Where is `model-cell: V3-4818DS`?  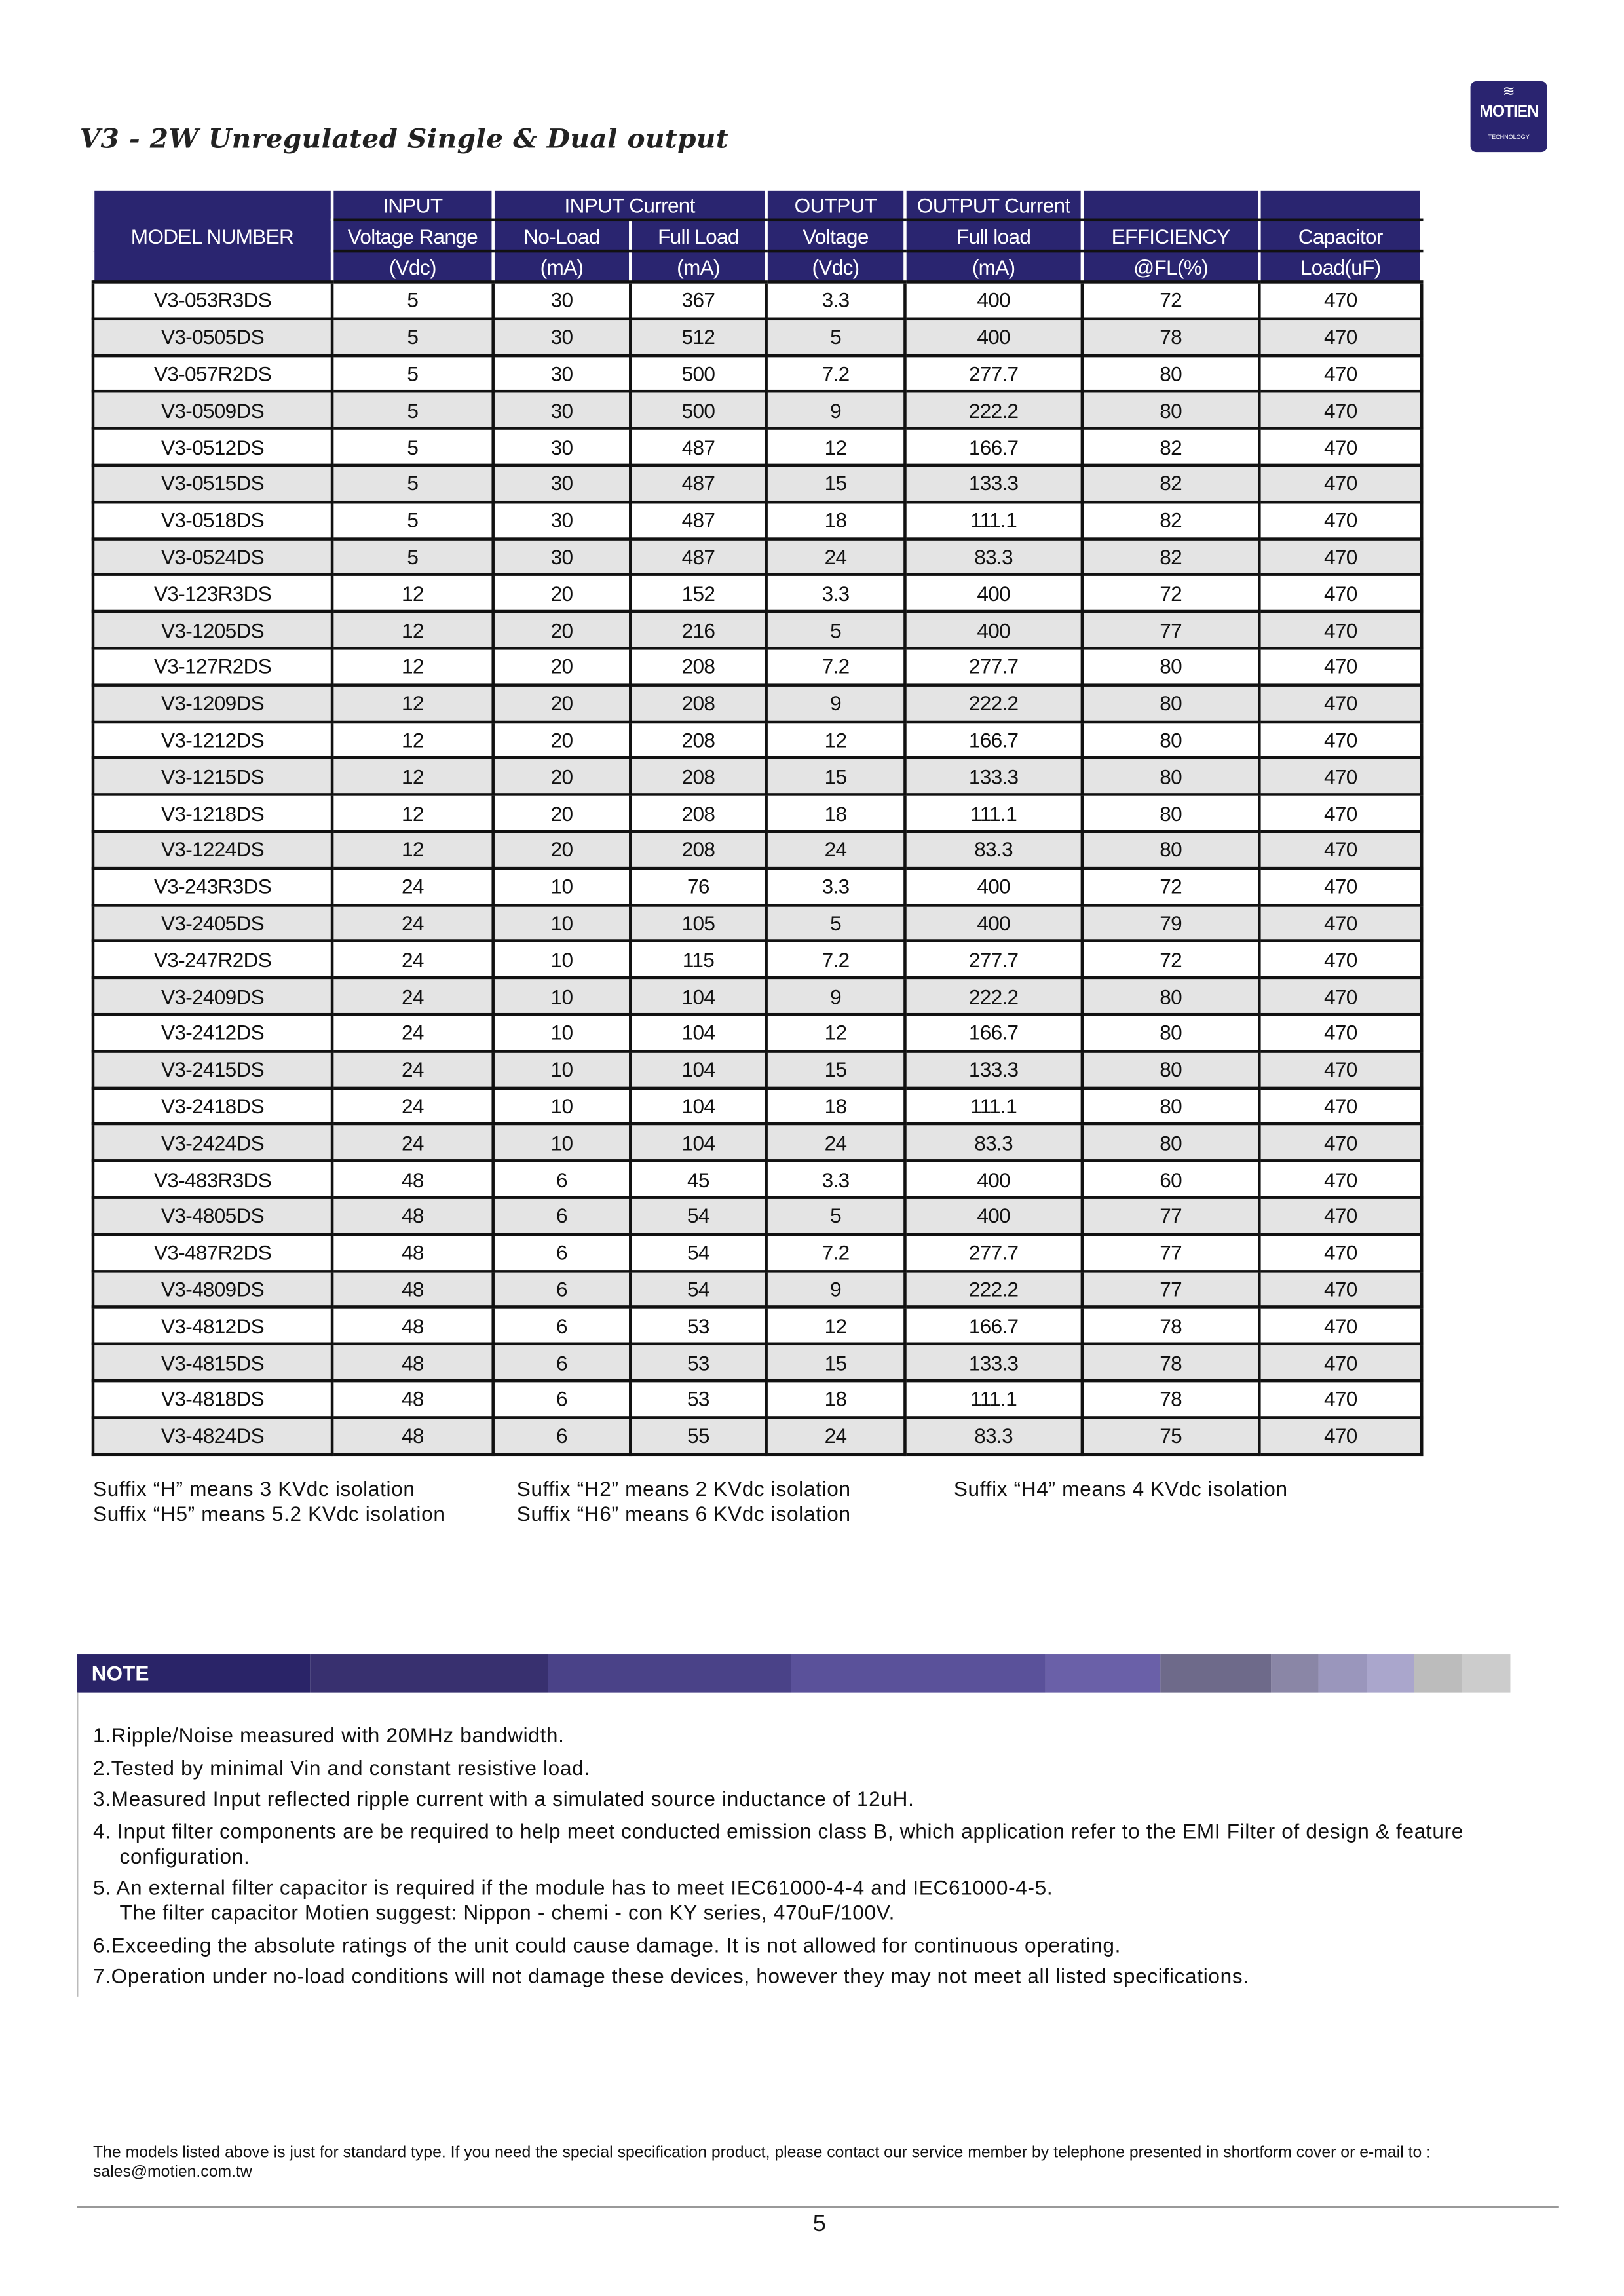
model-cell: V3-4818DS is located at coordinates (212, 1399).